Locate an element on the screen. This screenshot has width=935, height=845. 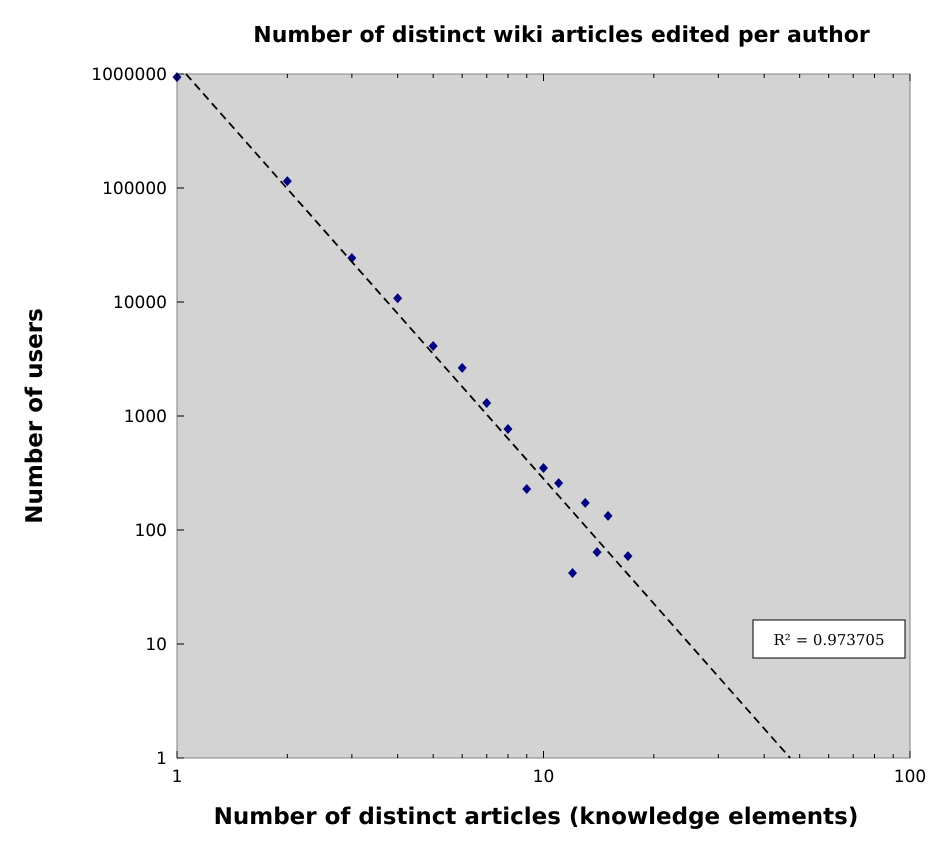
y-tick-label: 100000 is located at coordinates (134, 189).